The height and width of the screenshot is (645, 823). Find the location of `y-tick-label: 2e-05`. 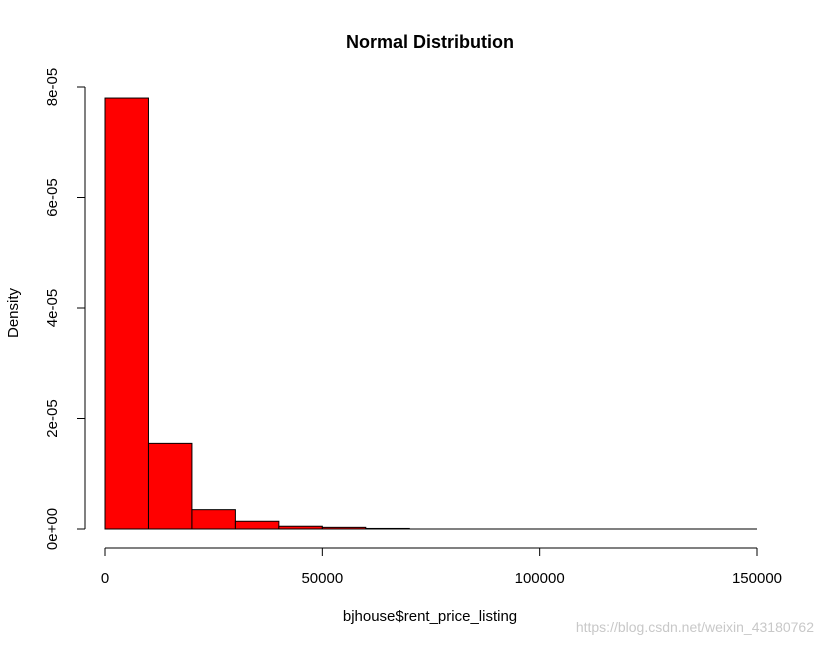

y-tick-label: 2e-05 is located at coordinates (52, 418).